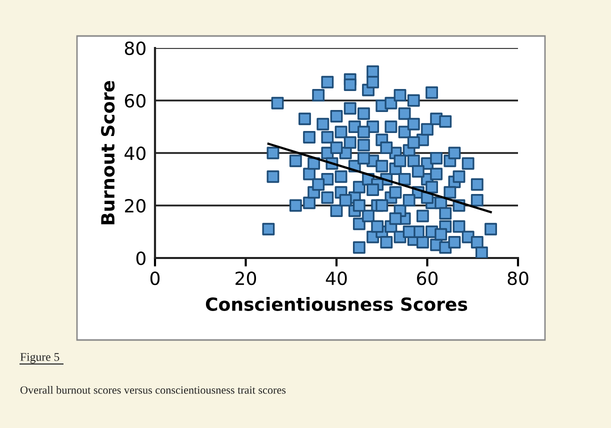 This screenshot has height=428, width=611. Describe the element at coordinates (518, 279) in the screenshot. I see `x-tick-label: 80` at that location.